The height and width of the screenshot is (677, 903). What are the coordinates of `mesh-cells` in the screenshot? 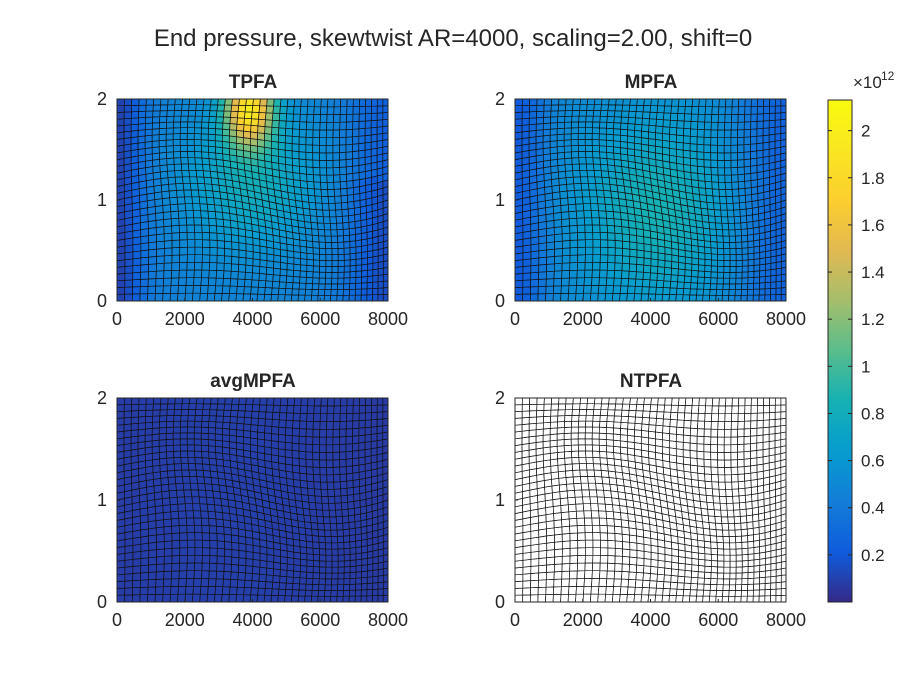 It's located at (650, 200).